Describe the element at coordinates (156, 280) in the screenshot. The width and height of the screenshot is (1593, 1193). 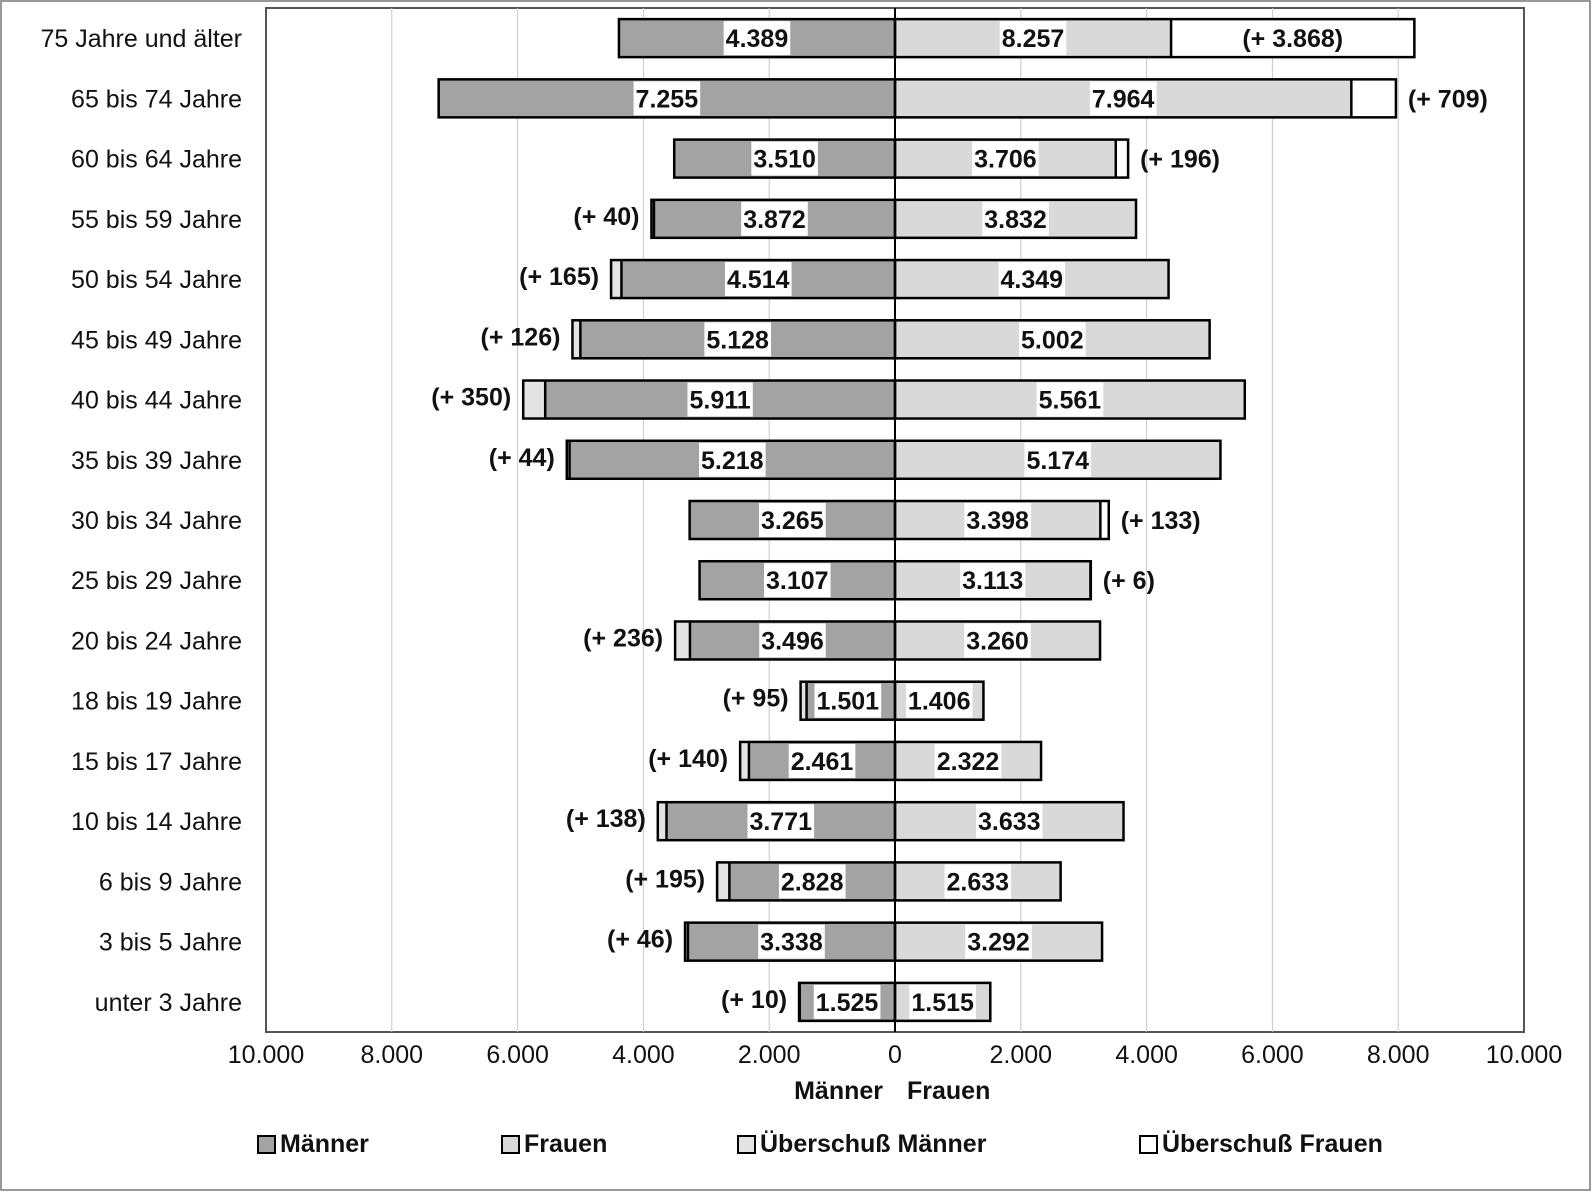
I see `category-label: 50 bis 54 Jahre` at that location.